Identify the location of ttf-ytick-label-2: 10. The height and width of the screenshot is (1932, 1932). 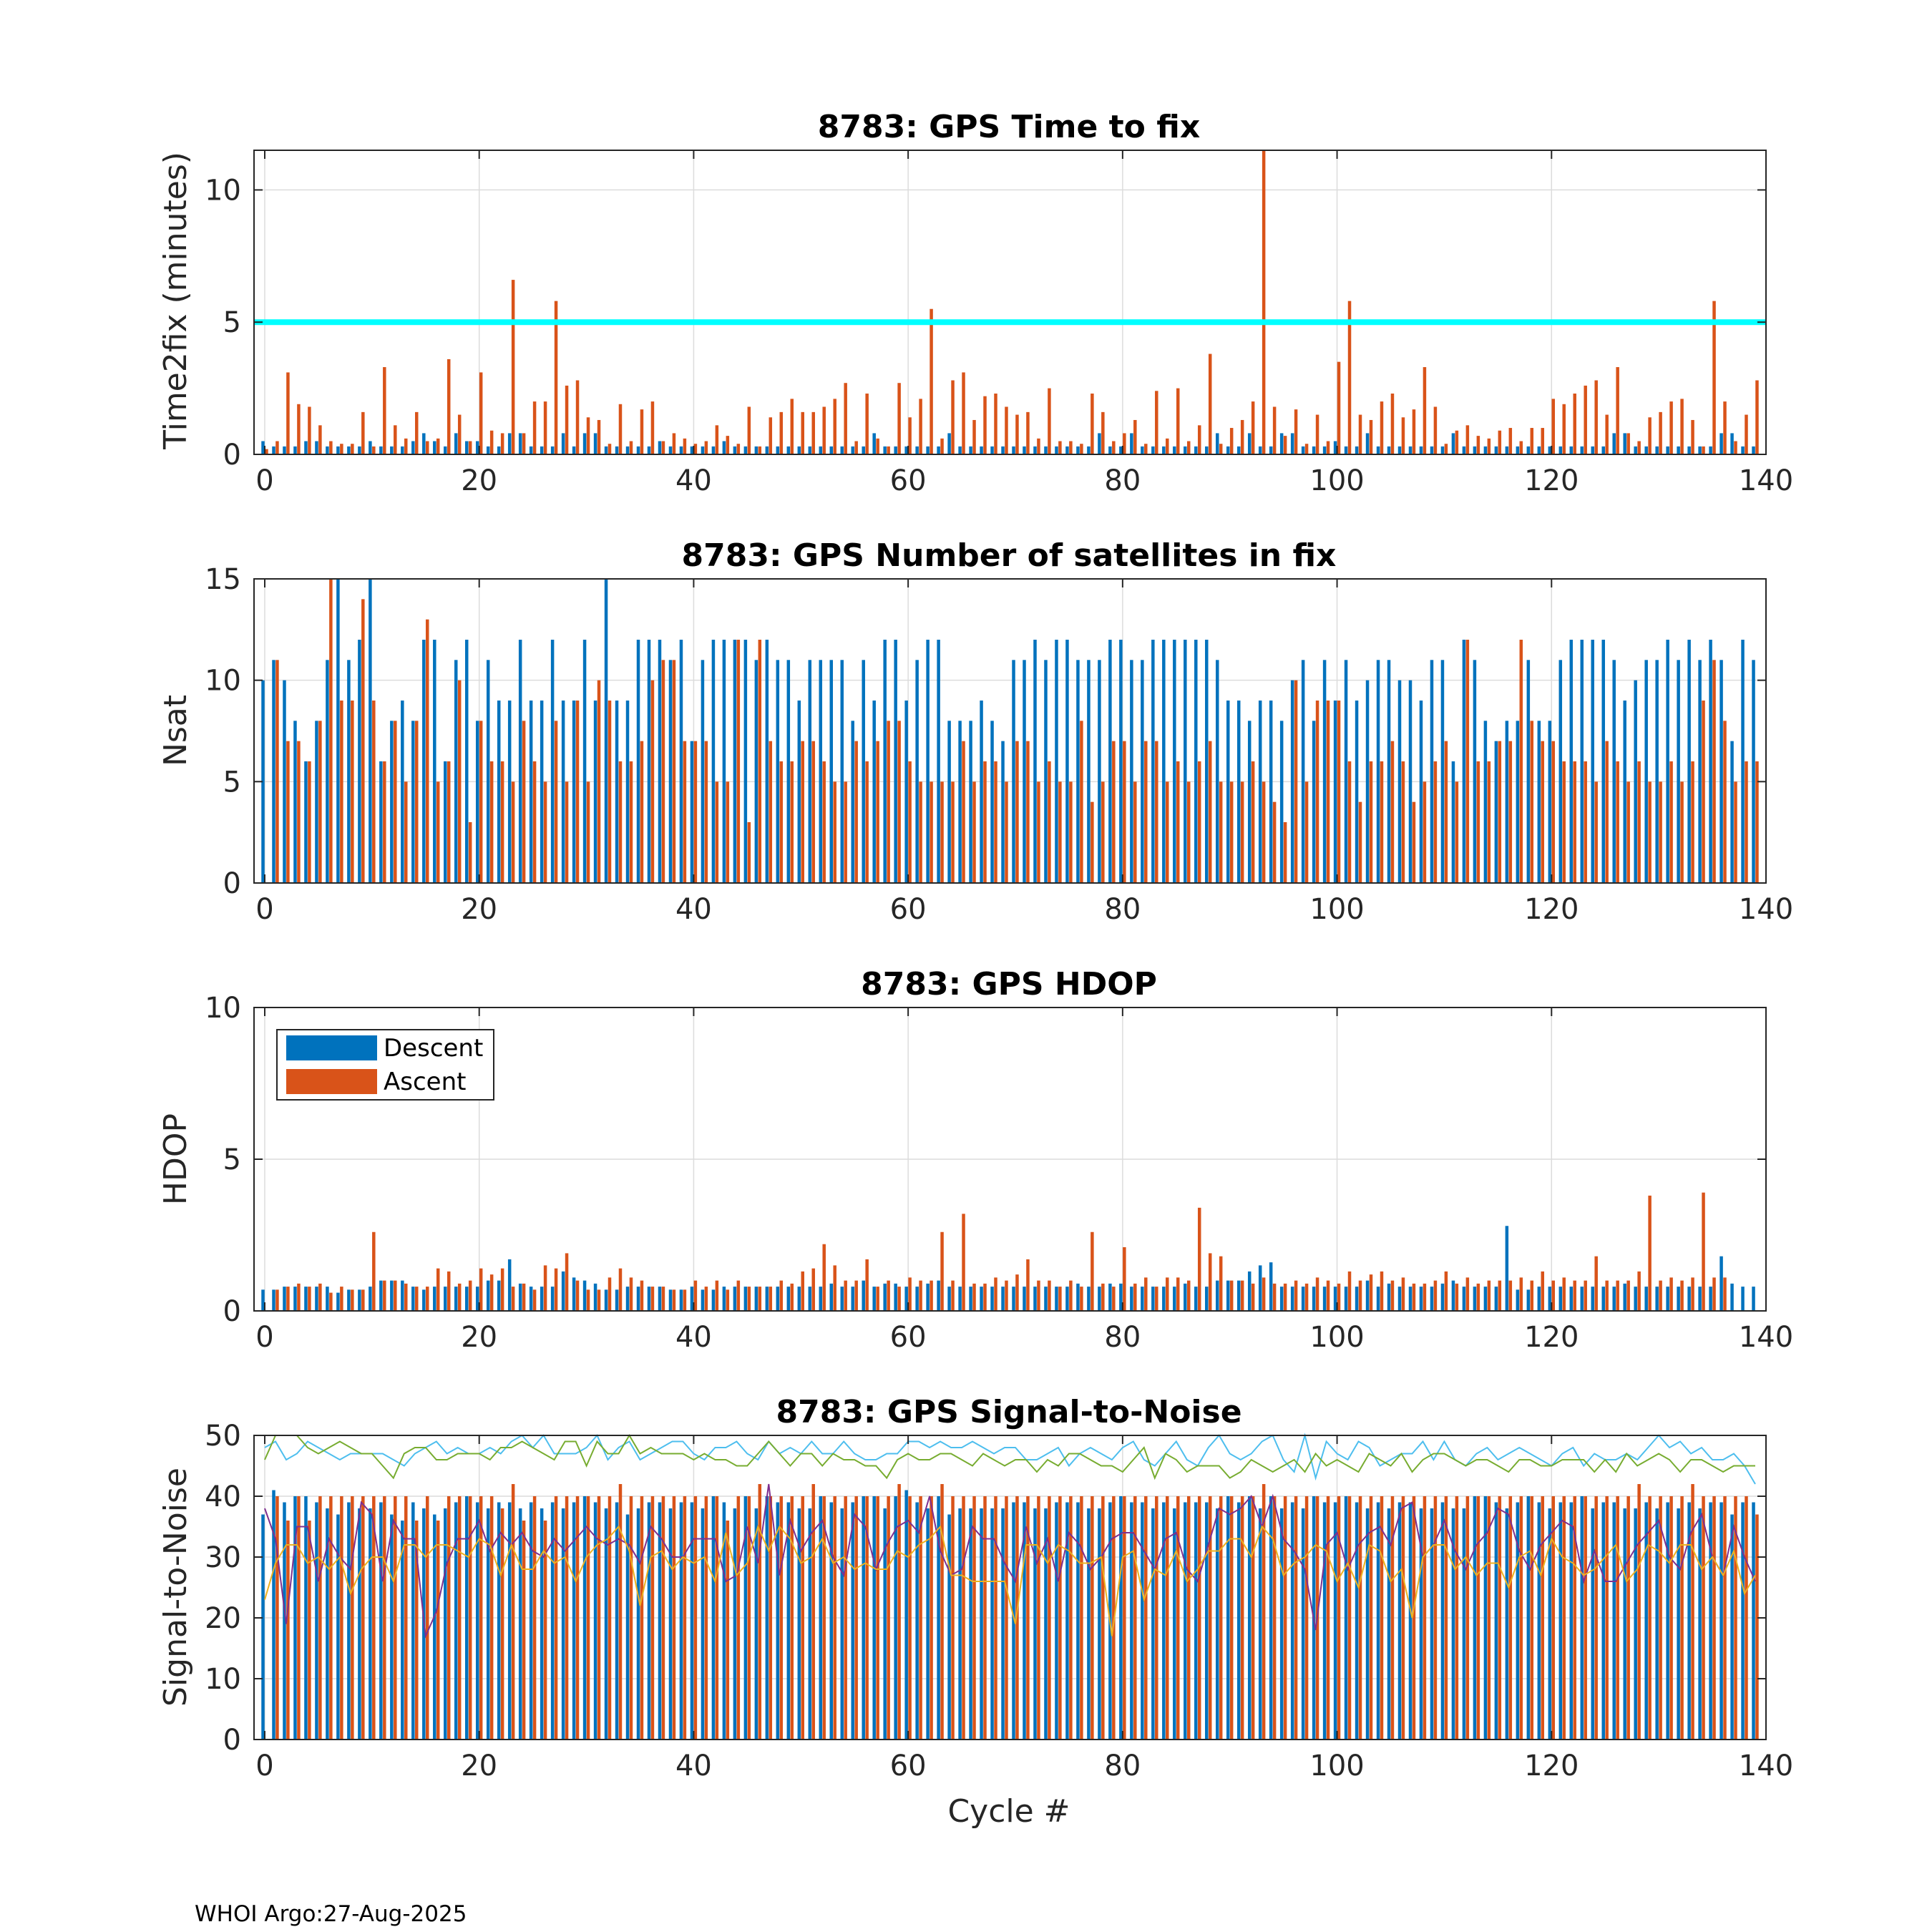
(223, 190).